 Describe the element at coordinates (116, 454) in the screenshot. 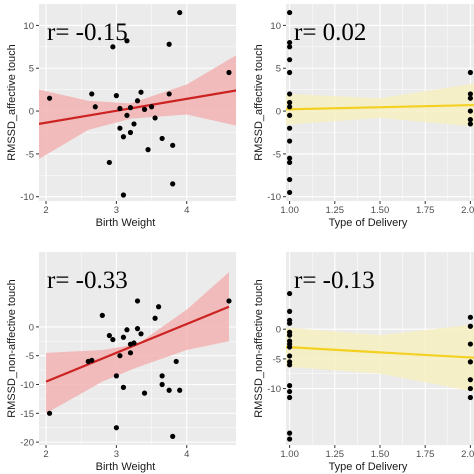

I see `x-tick-label: 3` at that location.